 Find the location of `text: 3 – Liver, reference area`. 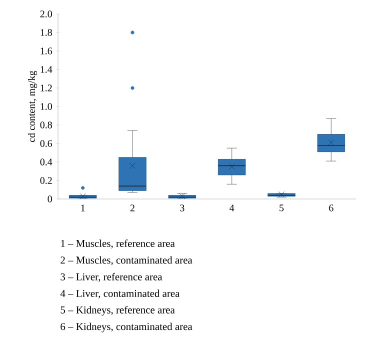

text: 3 – Liver, reference area is located at coordinates (111, 277).